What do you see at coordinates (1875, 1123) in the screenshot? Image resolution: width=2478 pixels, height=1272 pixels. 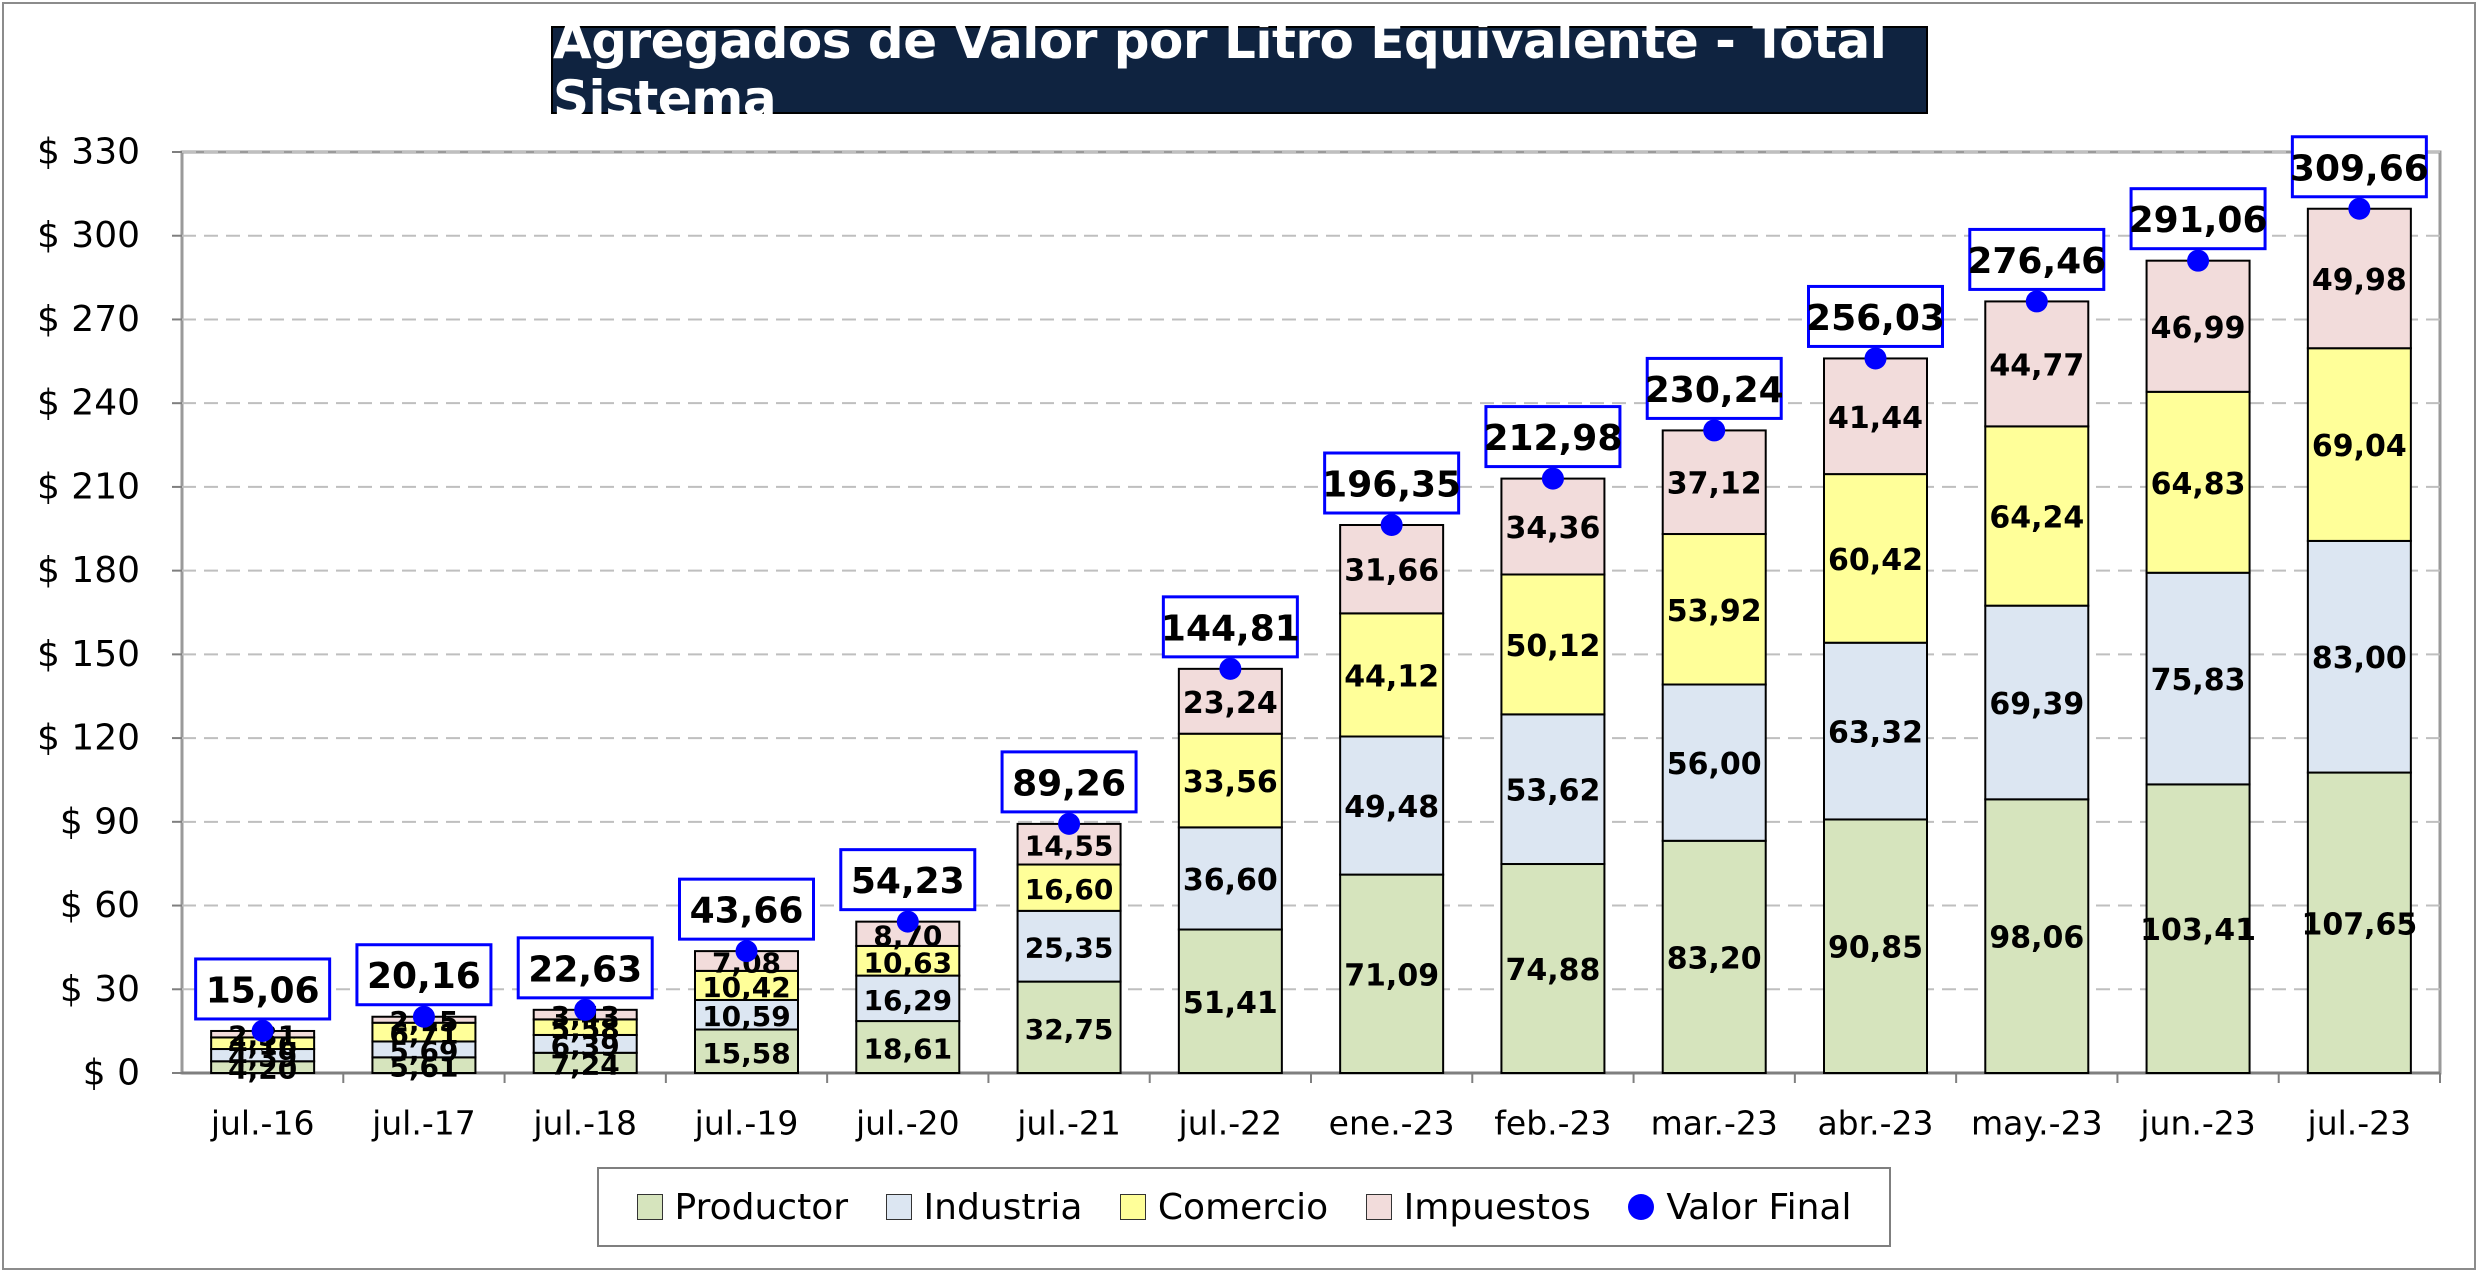 I see `x-tick-label: abr.-23` at bounding box center [1875, 1123].